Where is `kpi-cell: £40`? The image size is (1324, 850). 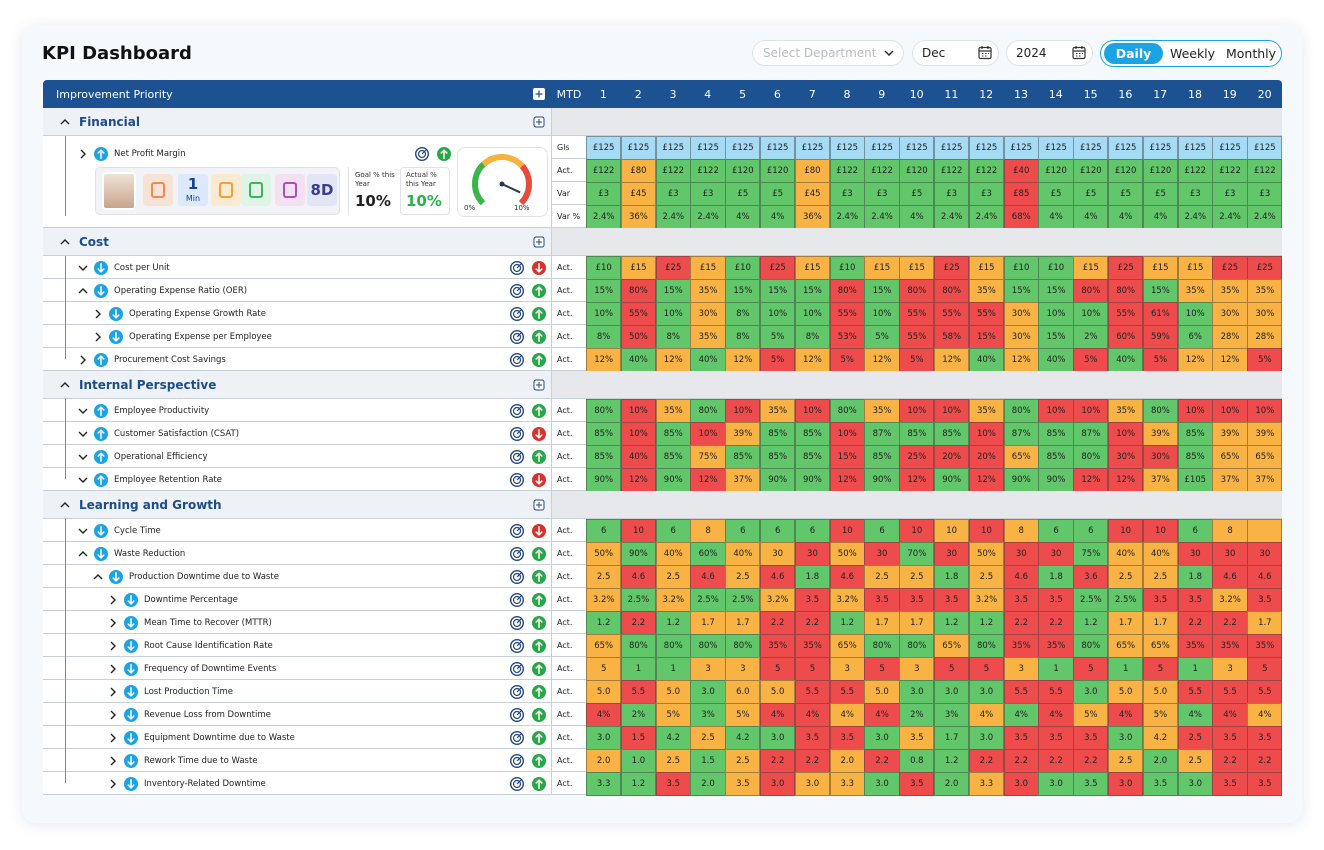
kpi-cell: £40 is located at coordinates (1021, 171).